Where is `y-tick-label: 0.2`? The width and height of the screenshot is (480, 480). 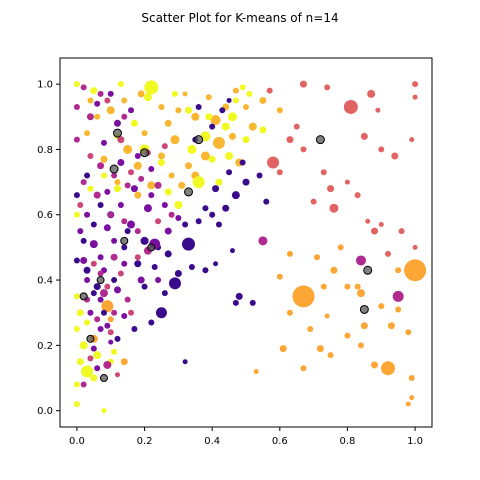
y-tick-label: 0.2 is located at coordinates (45, 346).